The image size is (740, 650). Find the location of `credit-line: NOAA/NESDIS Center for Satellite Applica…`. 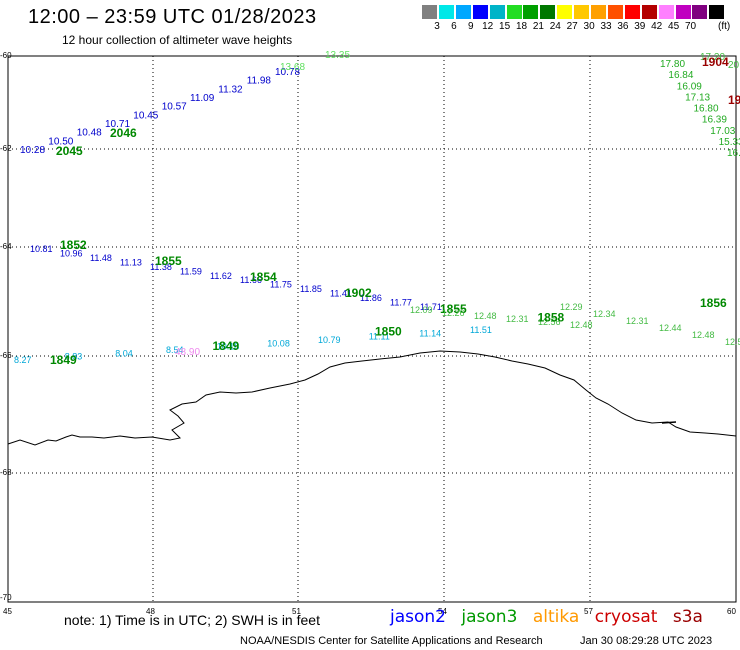

credit-line: NOAA/NESDIS Center for Satellite Applica… is located at coordinates (391, 641).